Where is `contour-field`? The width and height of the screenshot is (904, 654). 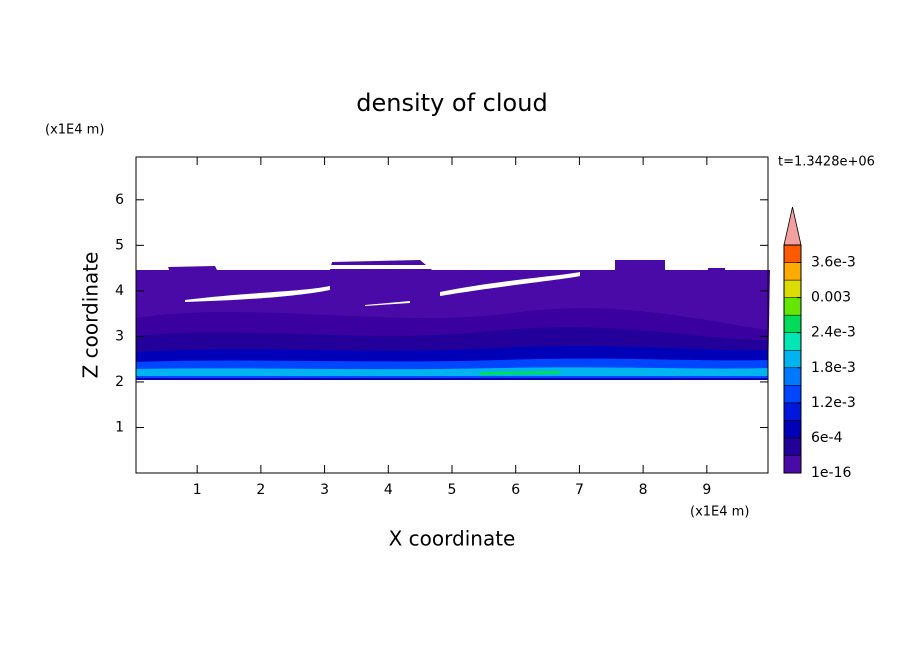 contour-field is located at coordinates (453, 320).